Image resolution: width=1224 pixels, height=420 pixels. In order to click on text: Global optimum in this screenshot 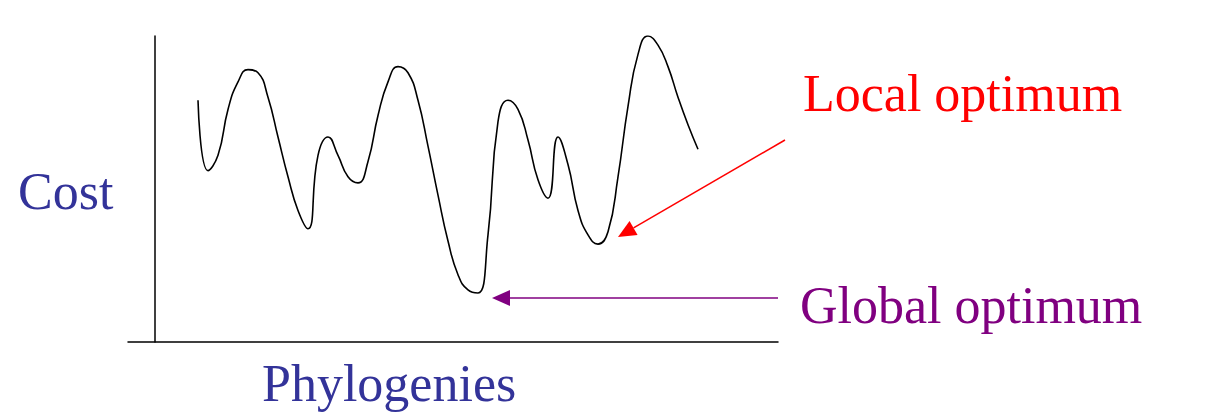, I will do `click(971, 305)`.